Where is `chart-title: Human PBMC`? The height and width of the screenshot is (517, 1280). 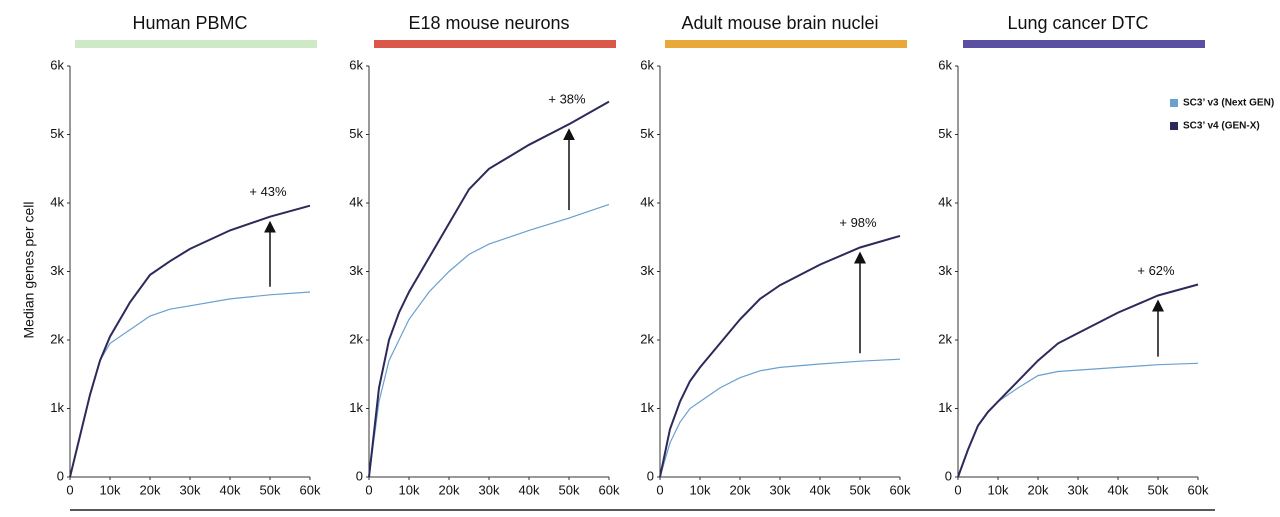
chart-title: Human PBMC is located at coordinates (189, 23).